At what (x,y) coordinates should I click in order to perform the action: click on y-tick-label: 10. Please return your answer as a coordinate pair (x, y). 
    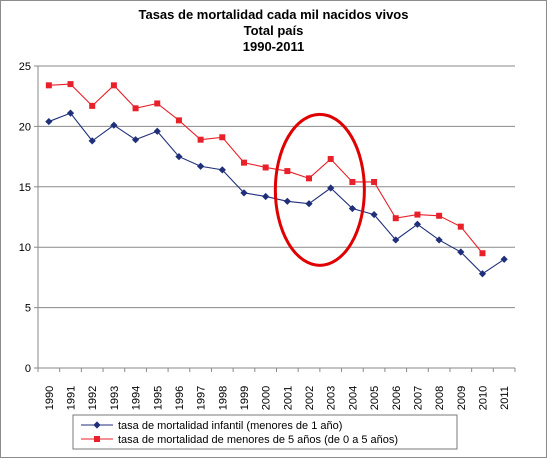
    Looking at the image, I should click on (25, 248).